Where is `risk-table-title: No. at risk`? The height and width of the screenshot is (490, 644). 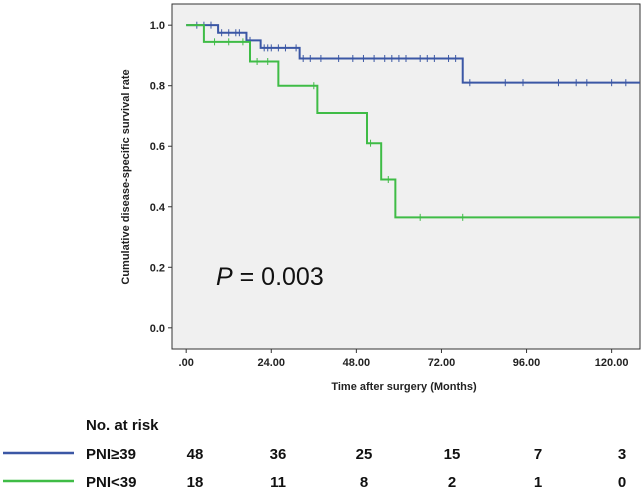 risk-table-title: No. at risk is located at coordinates (122, 425).